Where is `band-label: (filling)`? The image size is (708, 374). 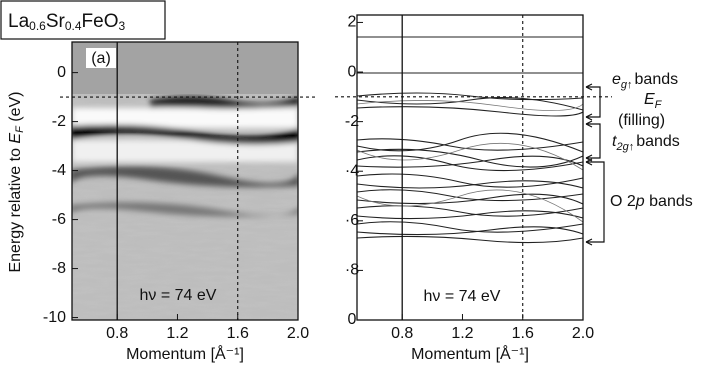
band-label: (filling) is located at coordinates (641, 120).